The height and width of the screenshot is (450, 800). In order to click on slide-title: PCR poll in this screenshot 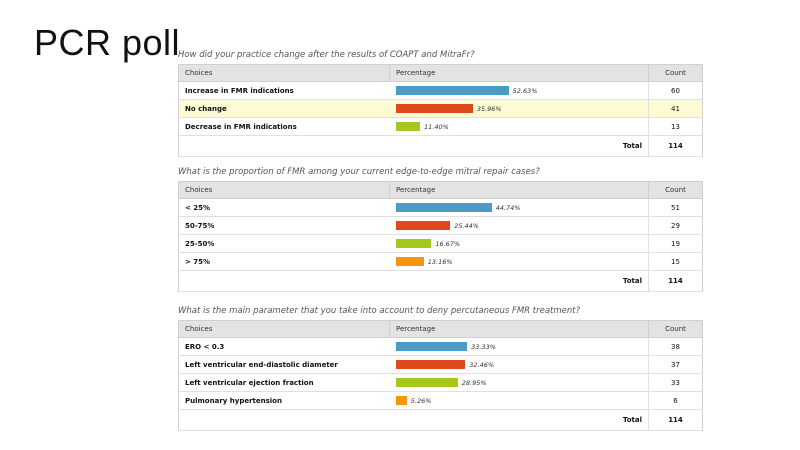, I will do `click(107, 42)`.